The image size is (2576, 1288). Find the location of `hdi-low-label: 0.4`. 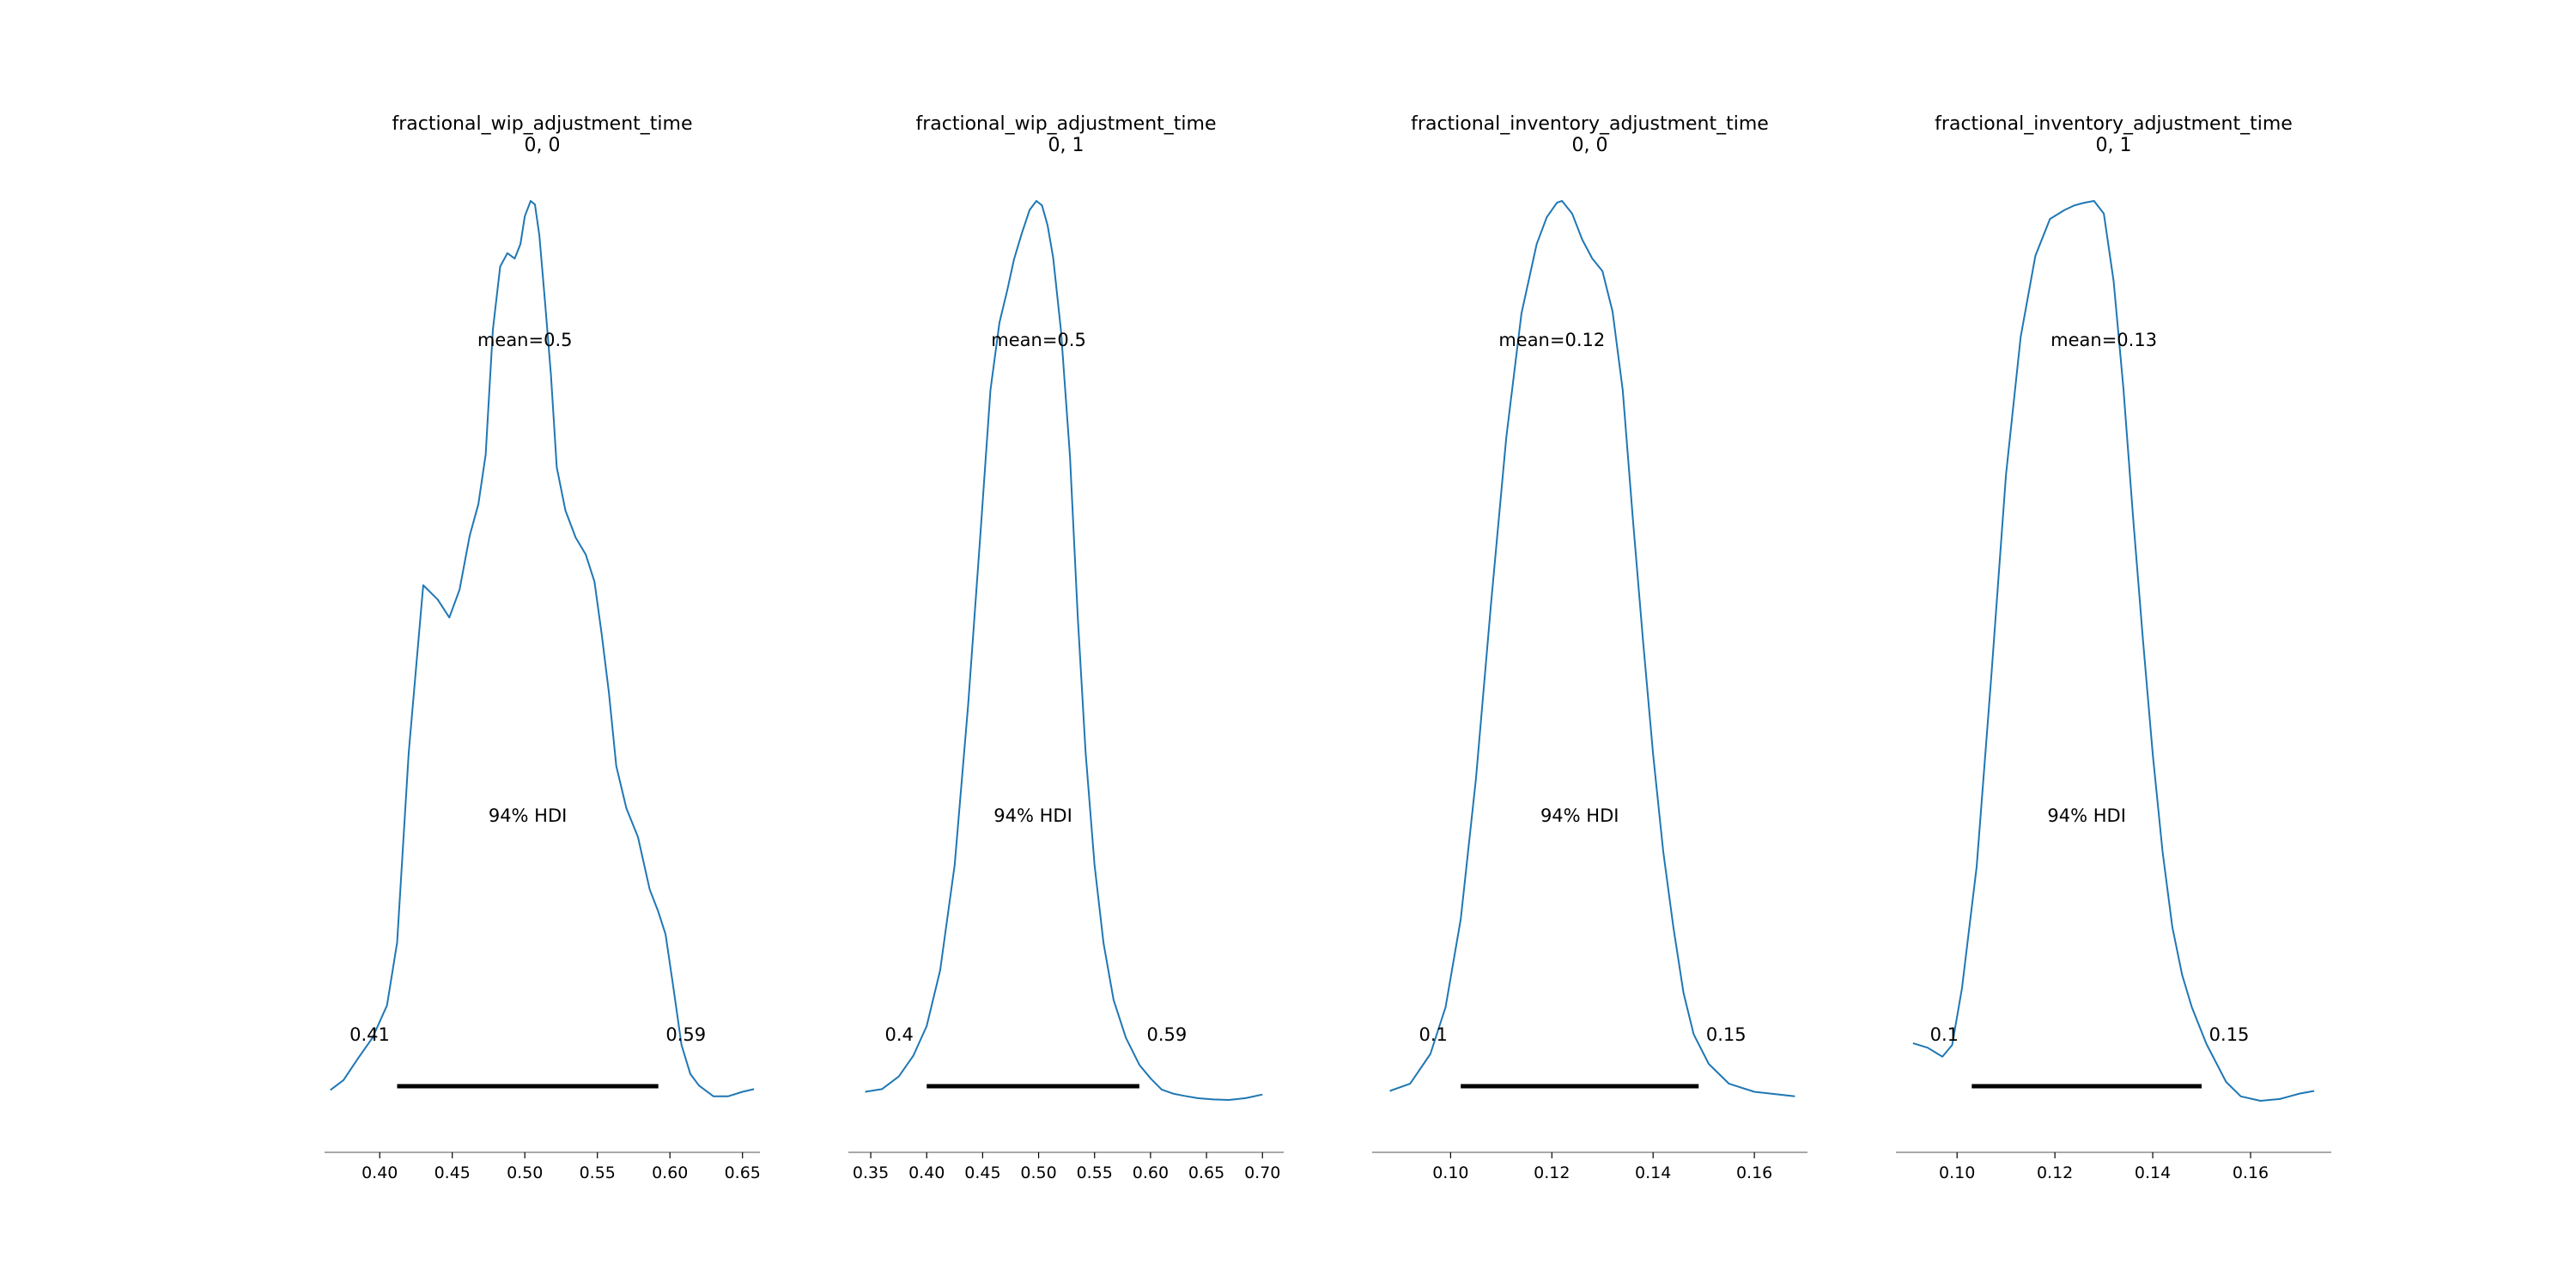

hdi-low-label: 0.4 is located at coordinates (900, 1034).